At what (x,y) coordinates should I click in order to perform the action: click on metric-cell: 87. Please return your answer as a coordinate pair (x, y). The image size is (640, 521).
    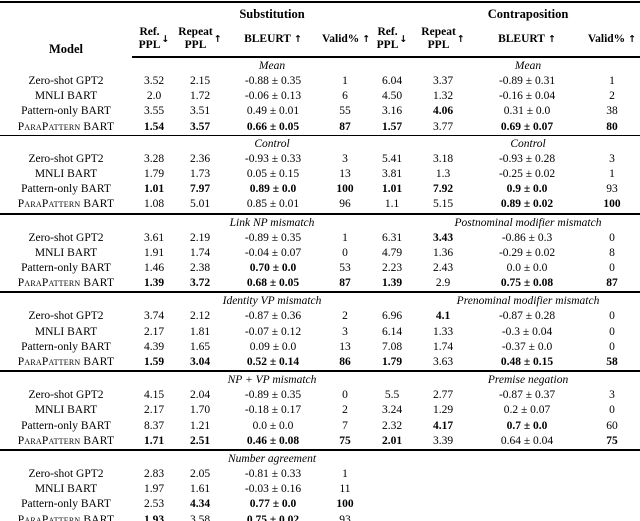
    Looking at the image, I should click on (345, 126).